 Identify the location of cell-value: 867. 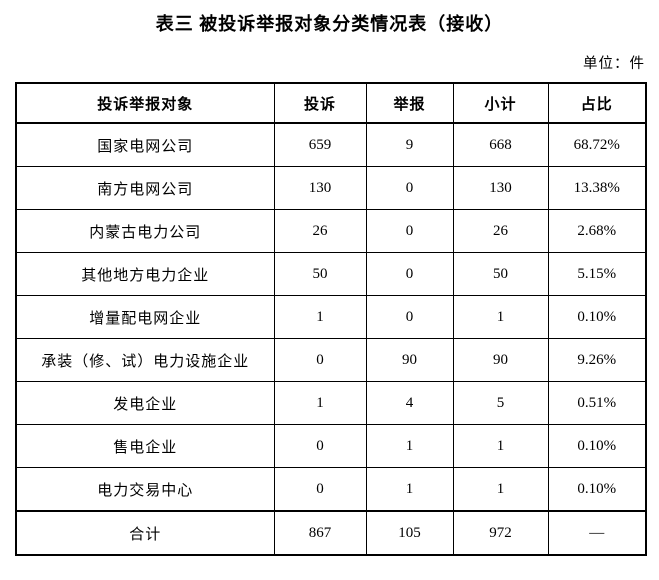
(320, 533).